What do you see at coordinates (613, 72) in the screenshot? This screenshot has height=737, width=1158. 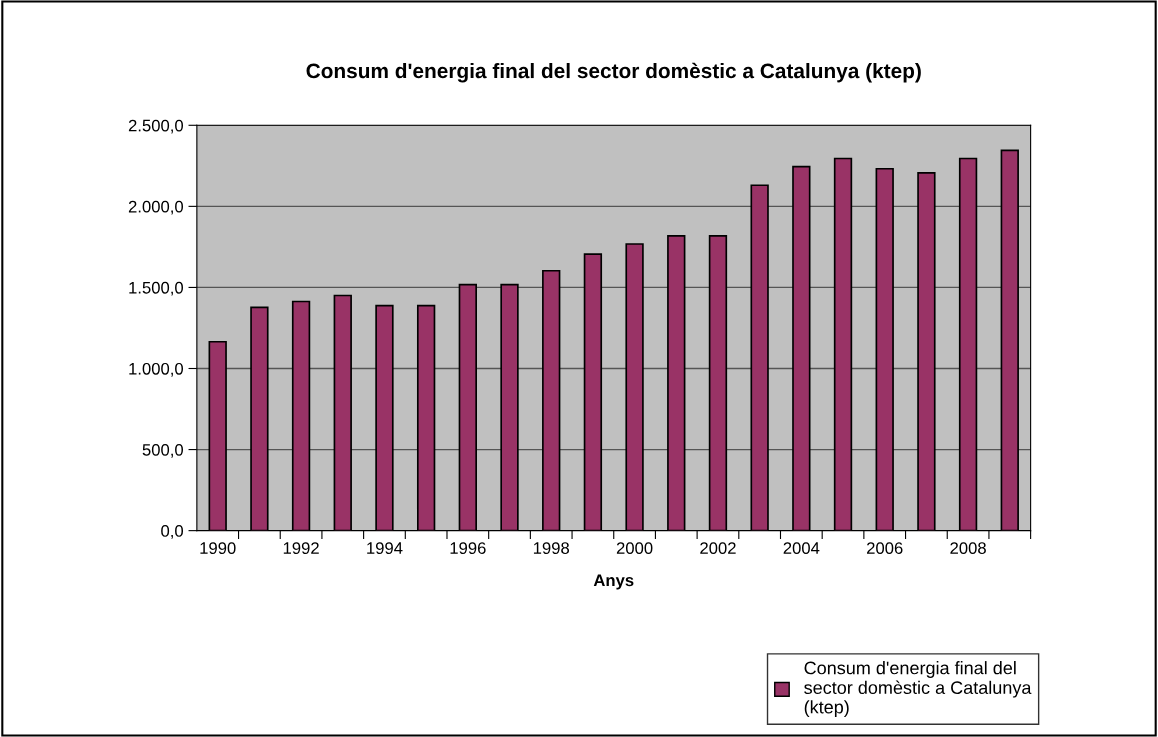 I see `chart-title: Consum d'energia final del sector domèstic a Catalunya (ktep)` at bounding box center [613, 72].